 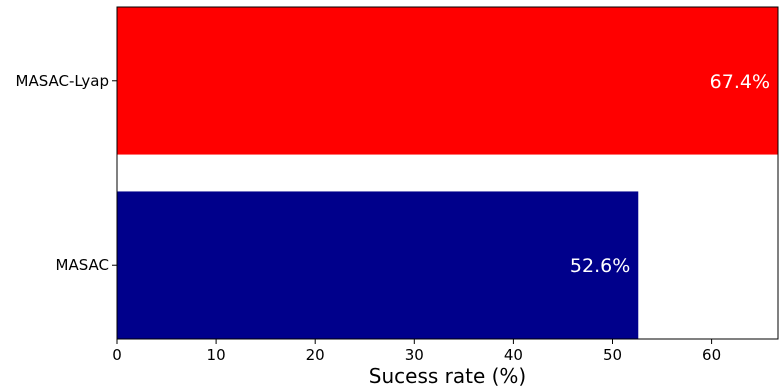 I want to click on x-axis: 0 10 20 30 40 50 60, so click(x=416, y=351).